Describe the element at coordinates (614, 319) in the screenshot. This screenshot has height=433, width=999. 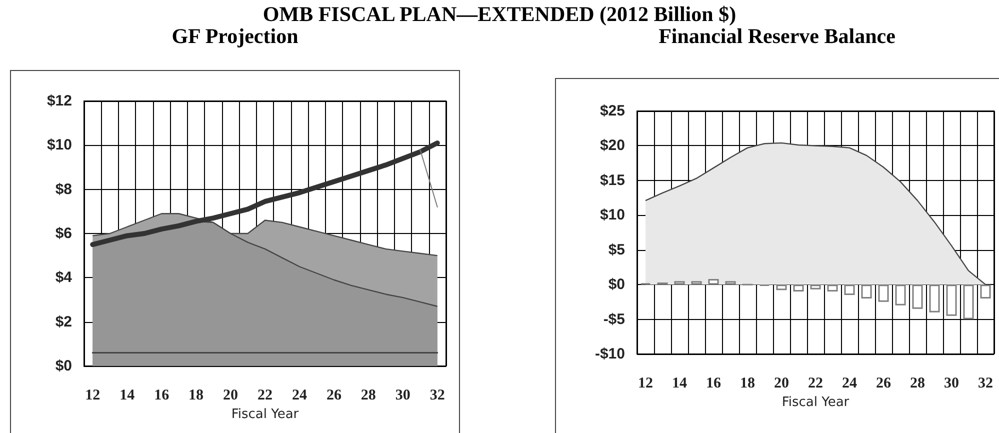
I see `y-tick-label: -$5` at that location.